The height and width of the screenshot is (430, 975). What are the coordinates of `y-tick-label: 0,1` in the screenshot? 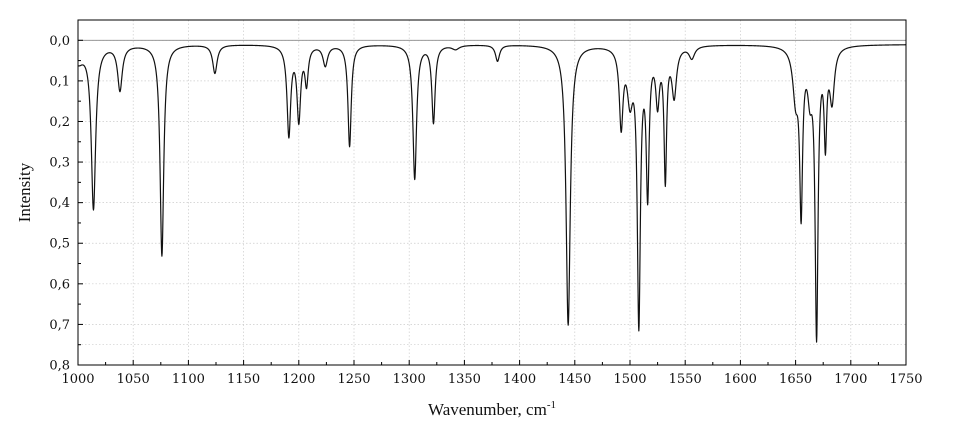 It's located at (59, 81).